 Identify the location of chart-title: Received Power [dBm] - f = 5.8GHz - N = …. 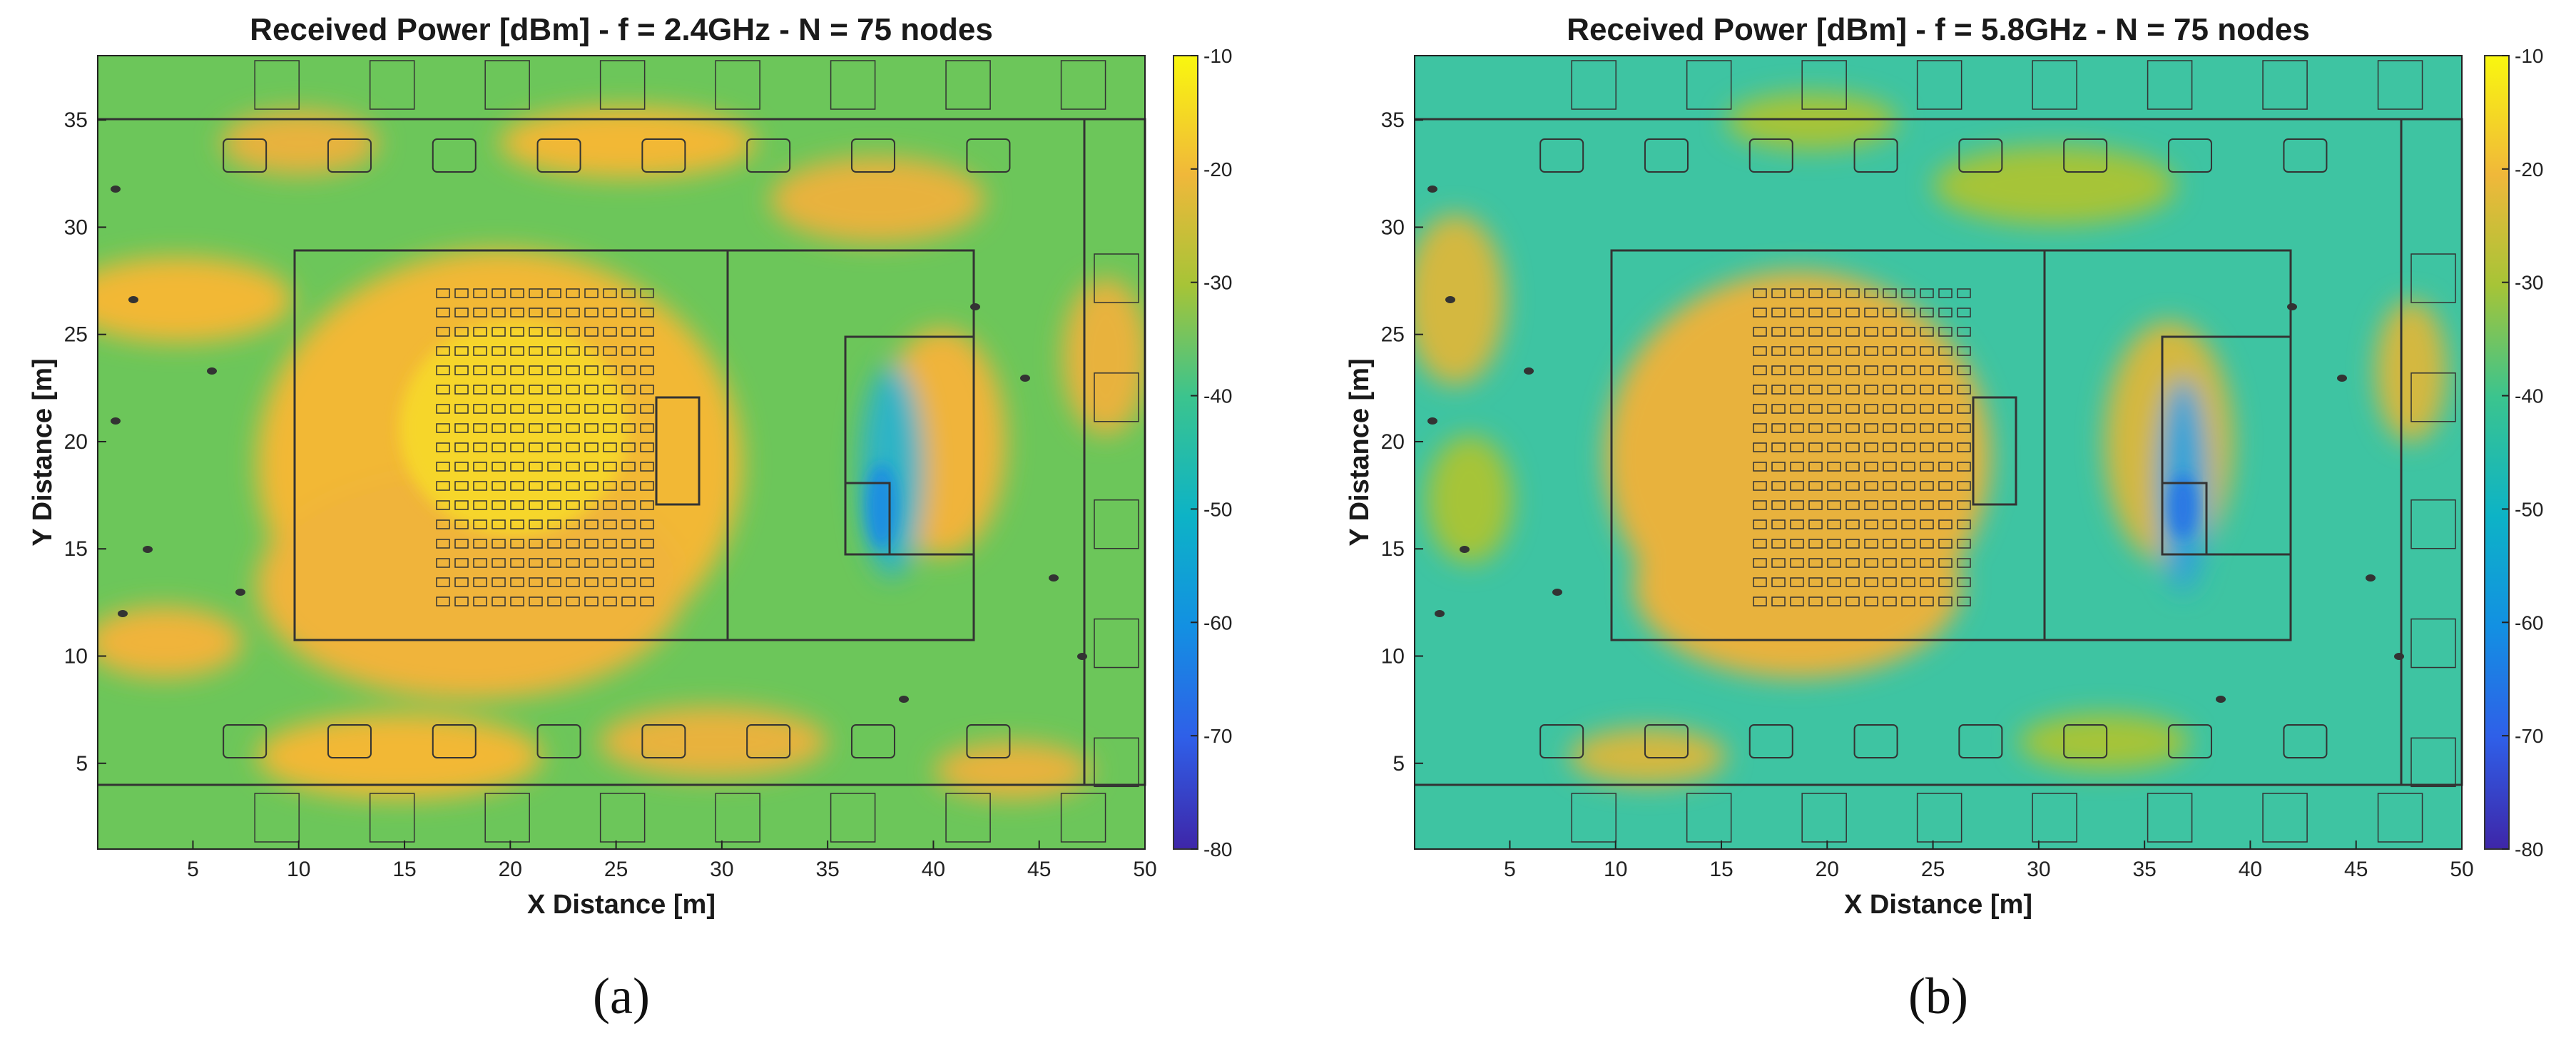
(1938, 29).